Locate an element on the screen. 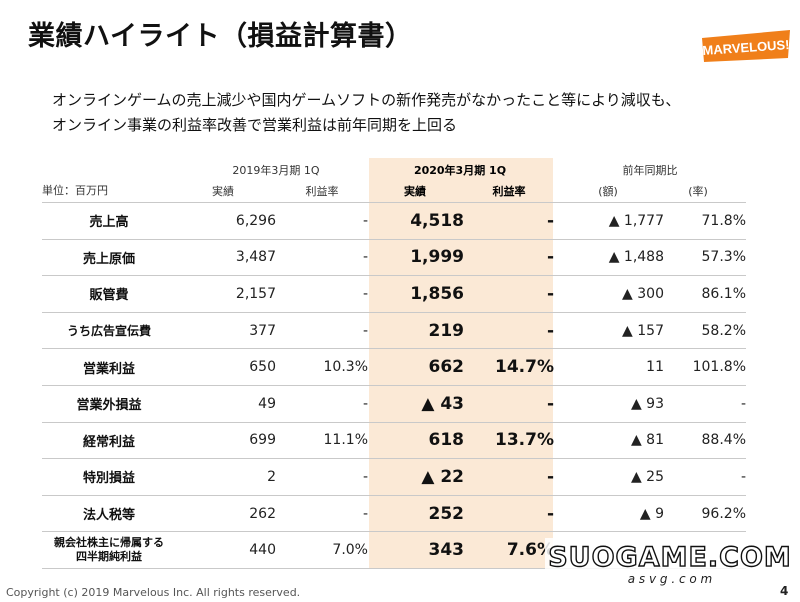 Image resolution: width=800 pixels, height=602 pixels. yoy-amount-cell: ▲ 1,488 is located at coordinates (609, 257).